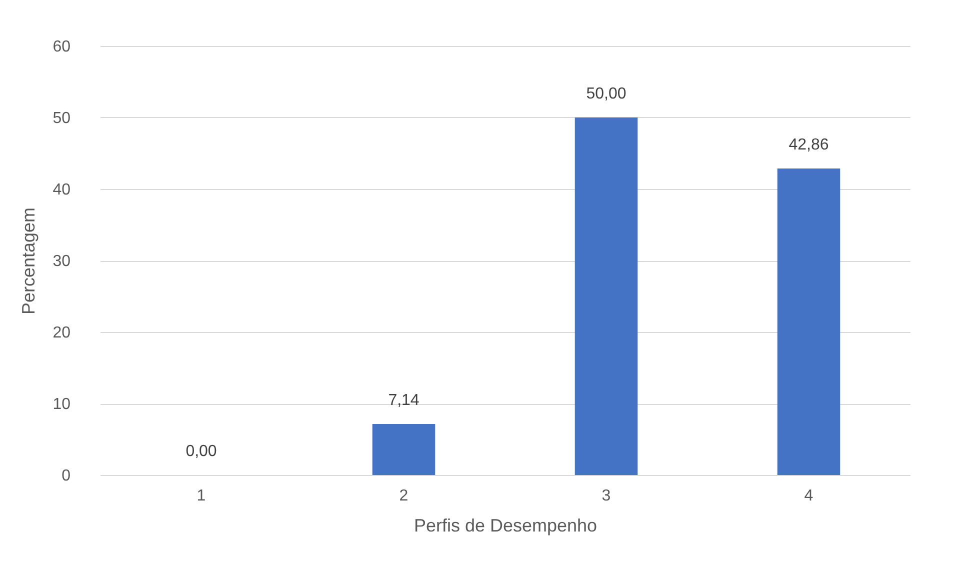 The height and width of the screenshot is (580, 958). I want to click on y-tick-label: 0, so click(66, 476).